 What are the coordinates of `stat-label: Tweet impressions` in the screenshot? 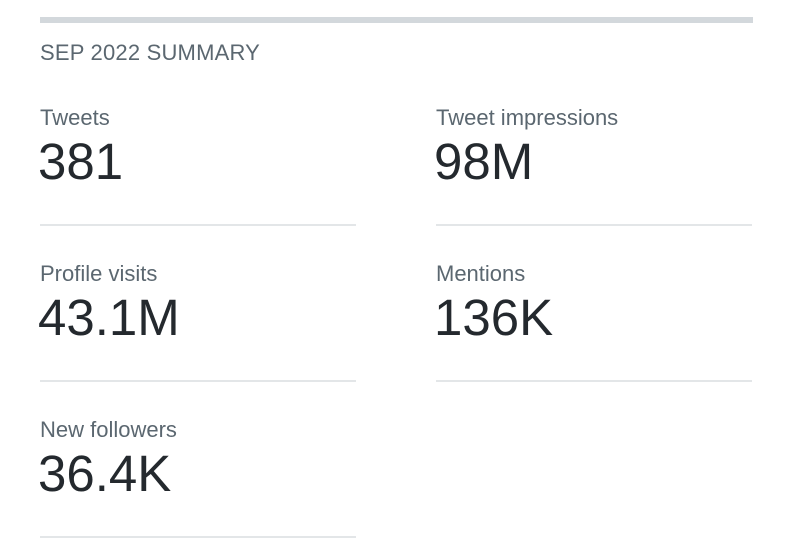 It's located at (527, 117).